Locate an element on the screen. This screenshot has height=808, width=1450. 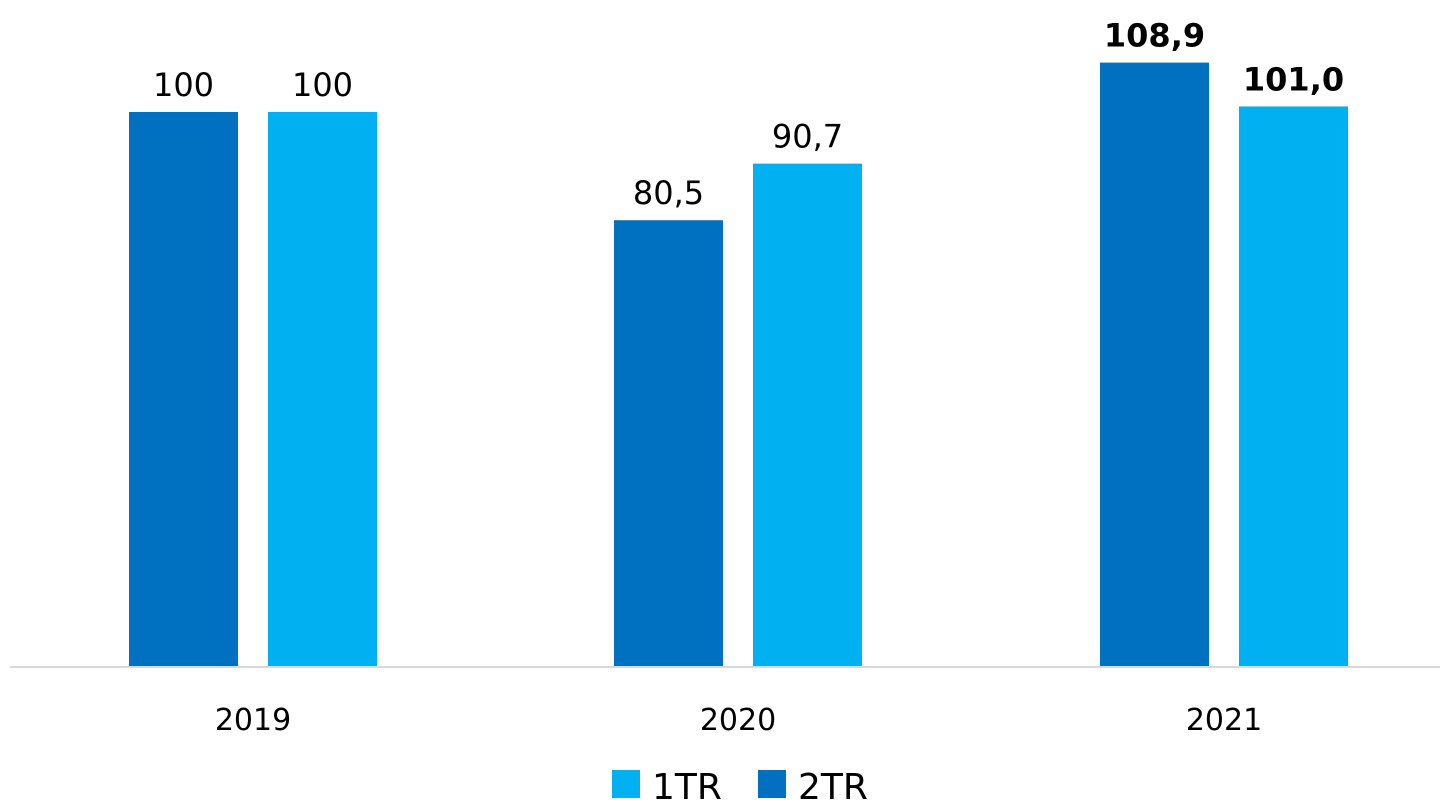
data-label-2tr-2020: 80,5 is located at coordinates (668, 193).